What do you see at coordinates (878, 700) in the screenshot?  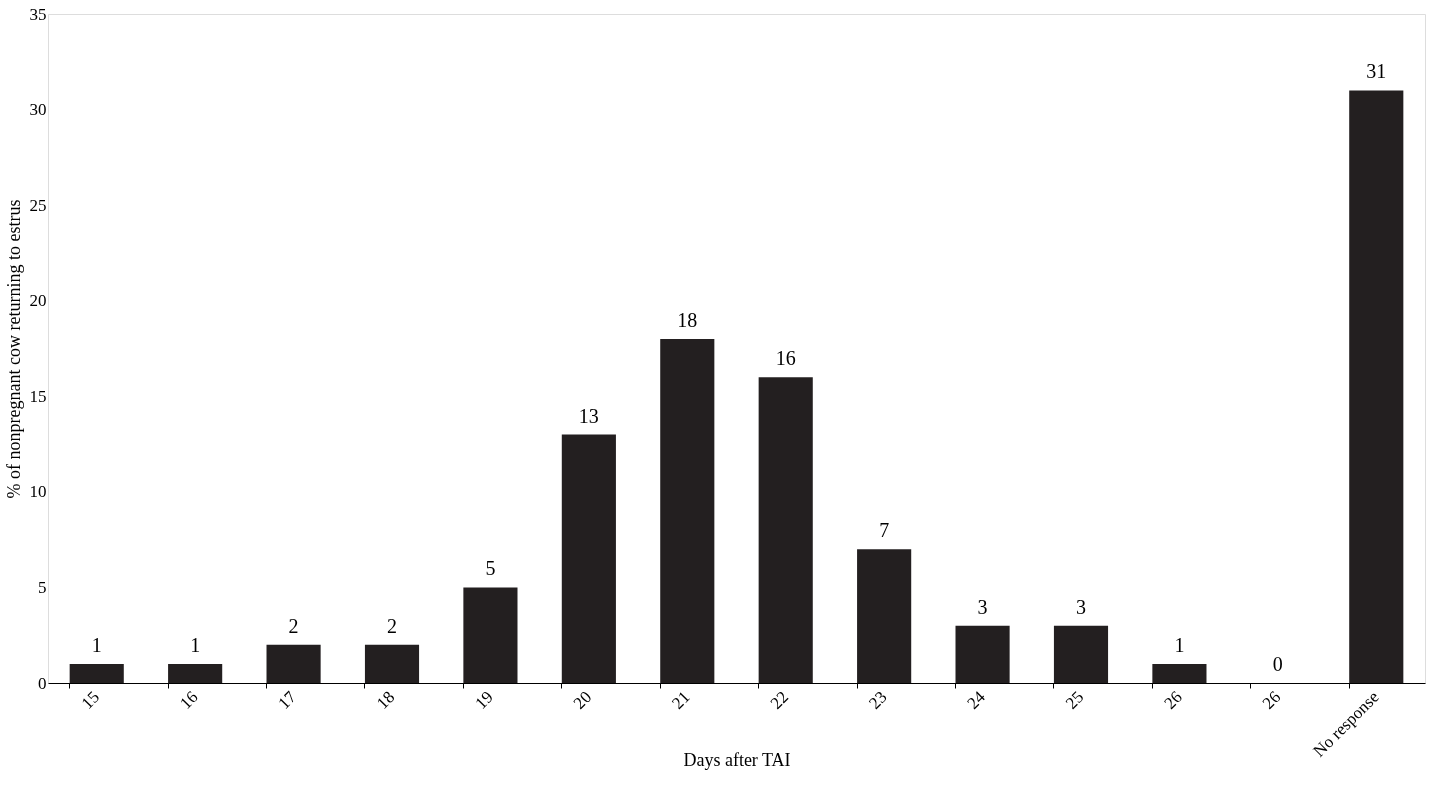 I see `x-tick-label: 23` at bounding box center [878, 700].